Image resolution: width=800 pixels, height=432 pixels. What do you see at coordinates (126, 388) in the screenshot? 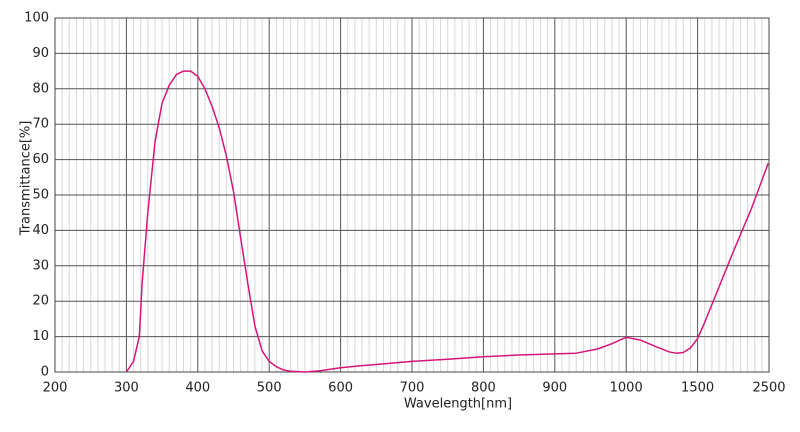
I see `x-tick-label: 300` at bounding box center [126, 388].